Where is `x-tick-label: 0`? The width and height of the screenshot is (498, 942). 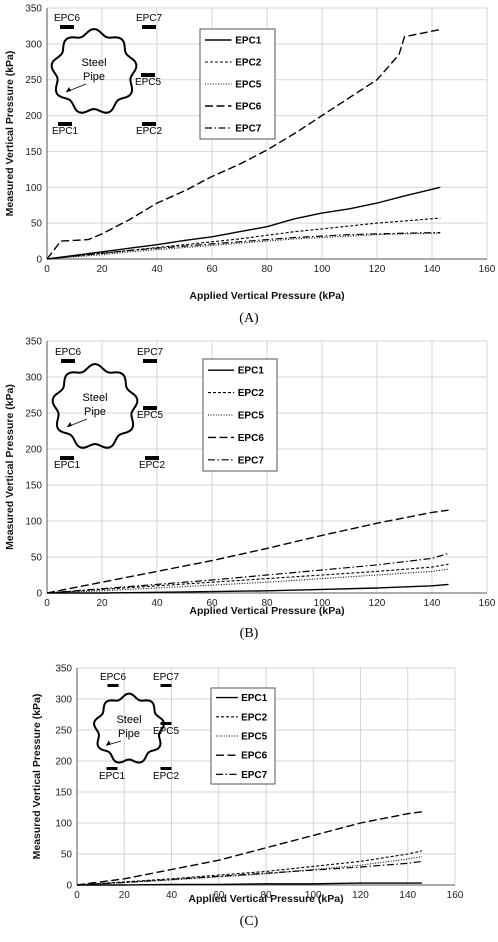
x-tick-label: 0 is located at coordinates (77, 895).